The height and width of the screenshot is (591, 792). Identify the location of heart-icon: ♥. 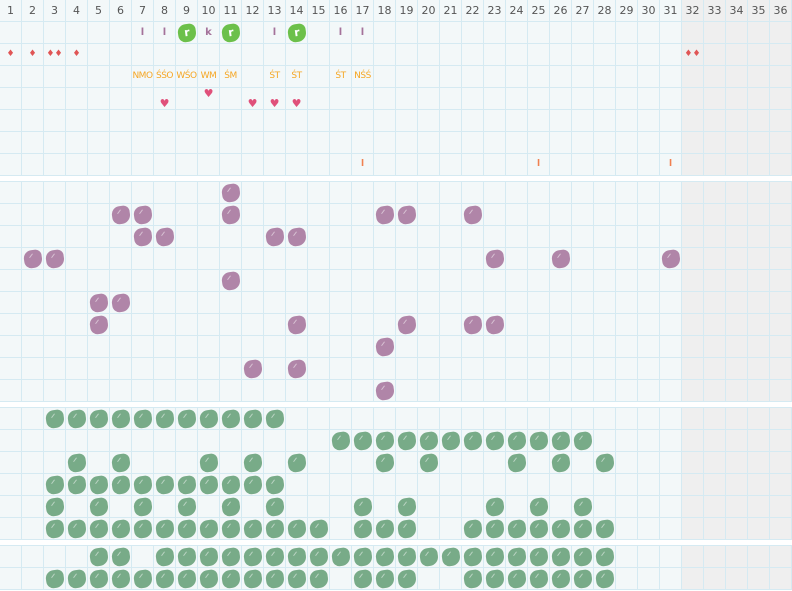
(296, 103).